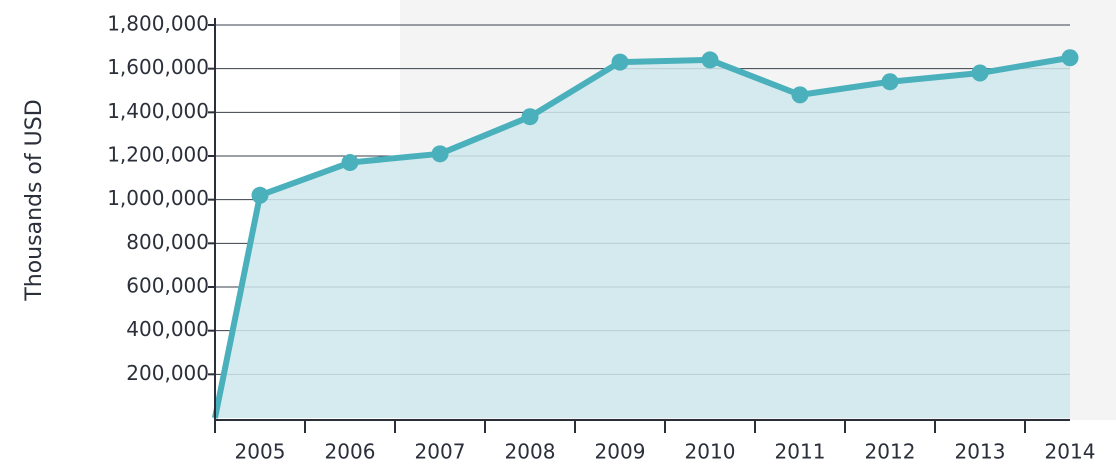 Image resolution: width=1116 pixels, height=465 pixels. Describe the element at coordinates (260, 452) in the screenshot. I see `x-tick-label: 2005` at that location.